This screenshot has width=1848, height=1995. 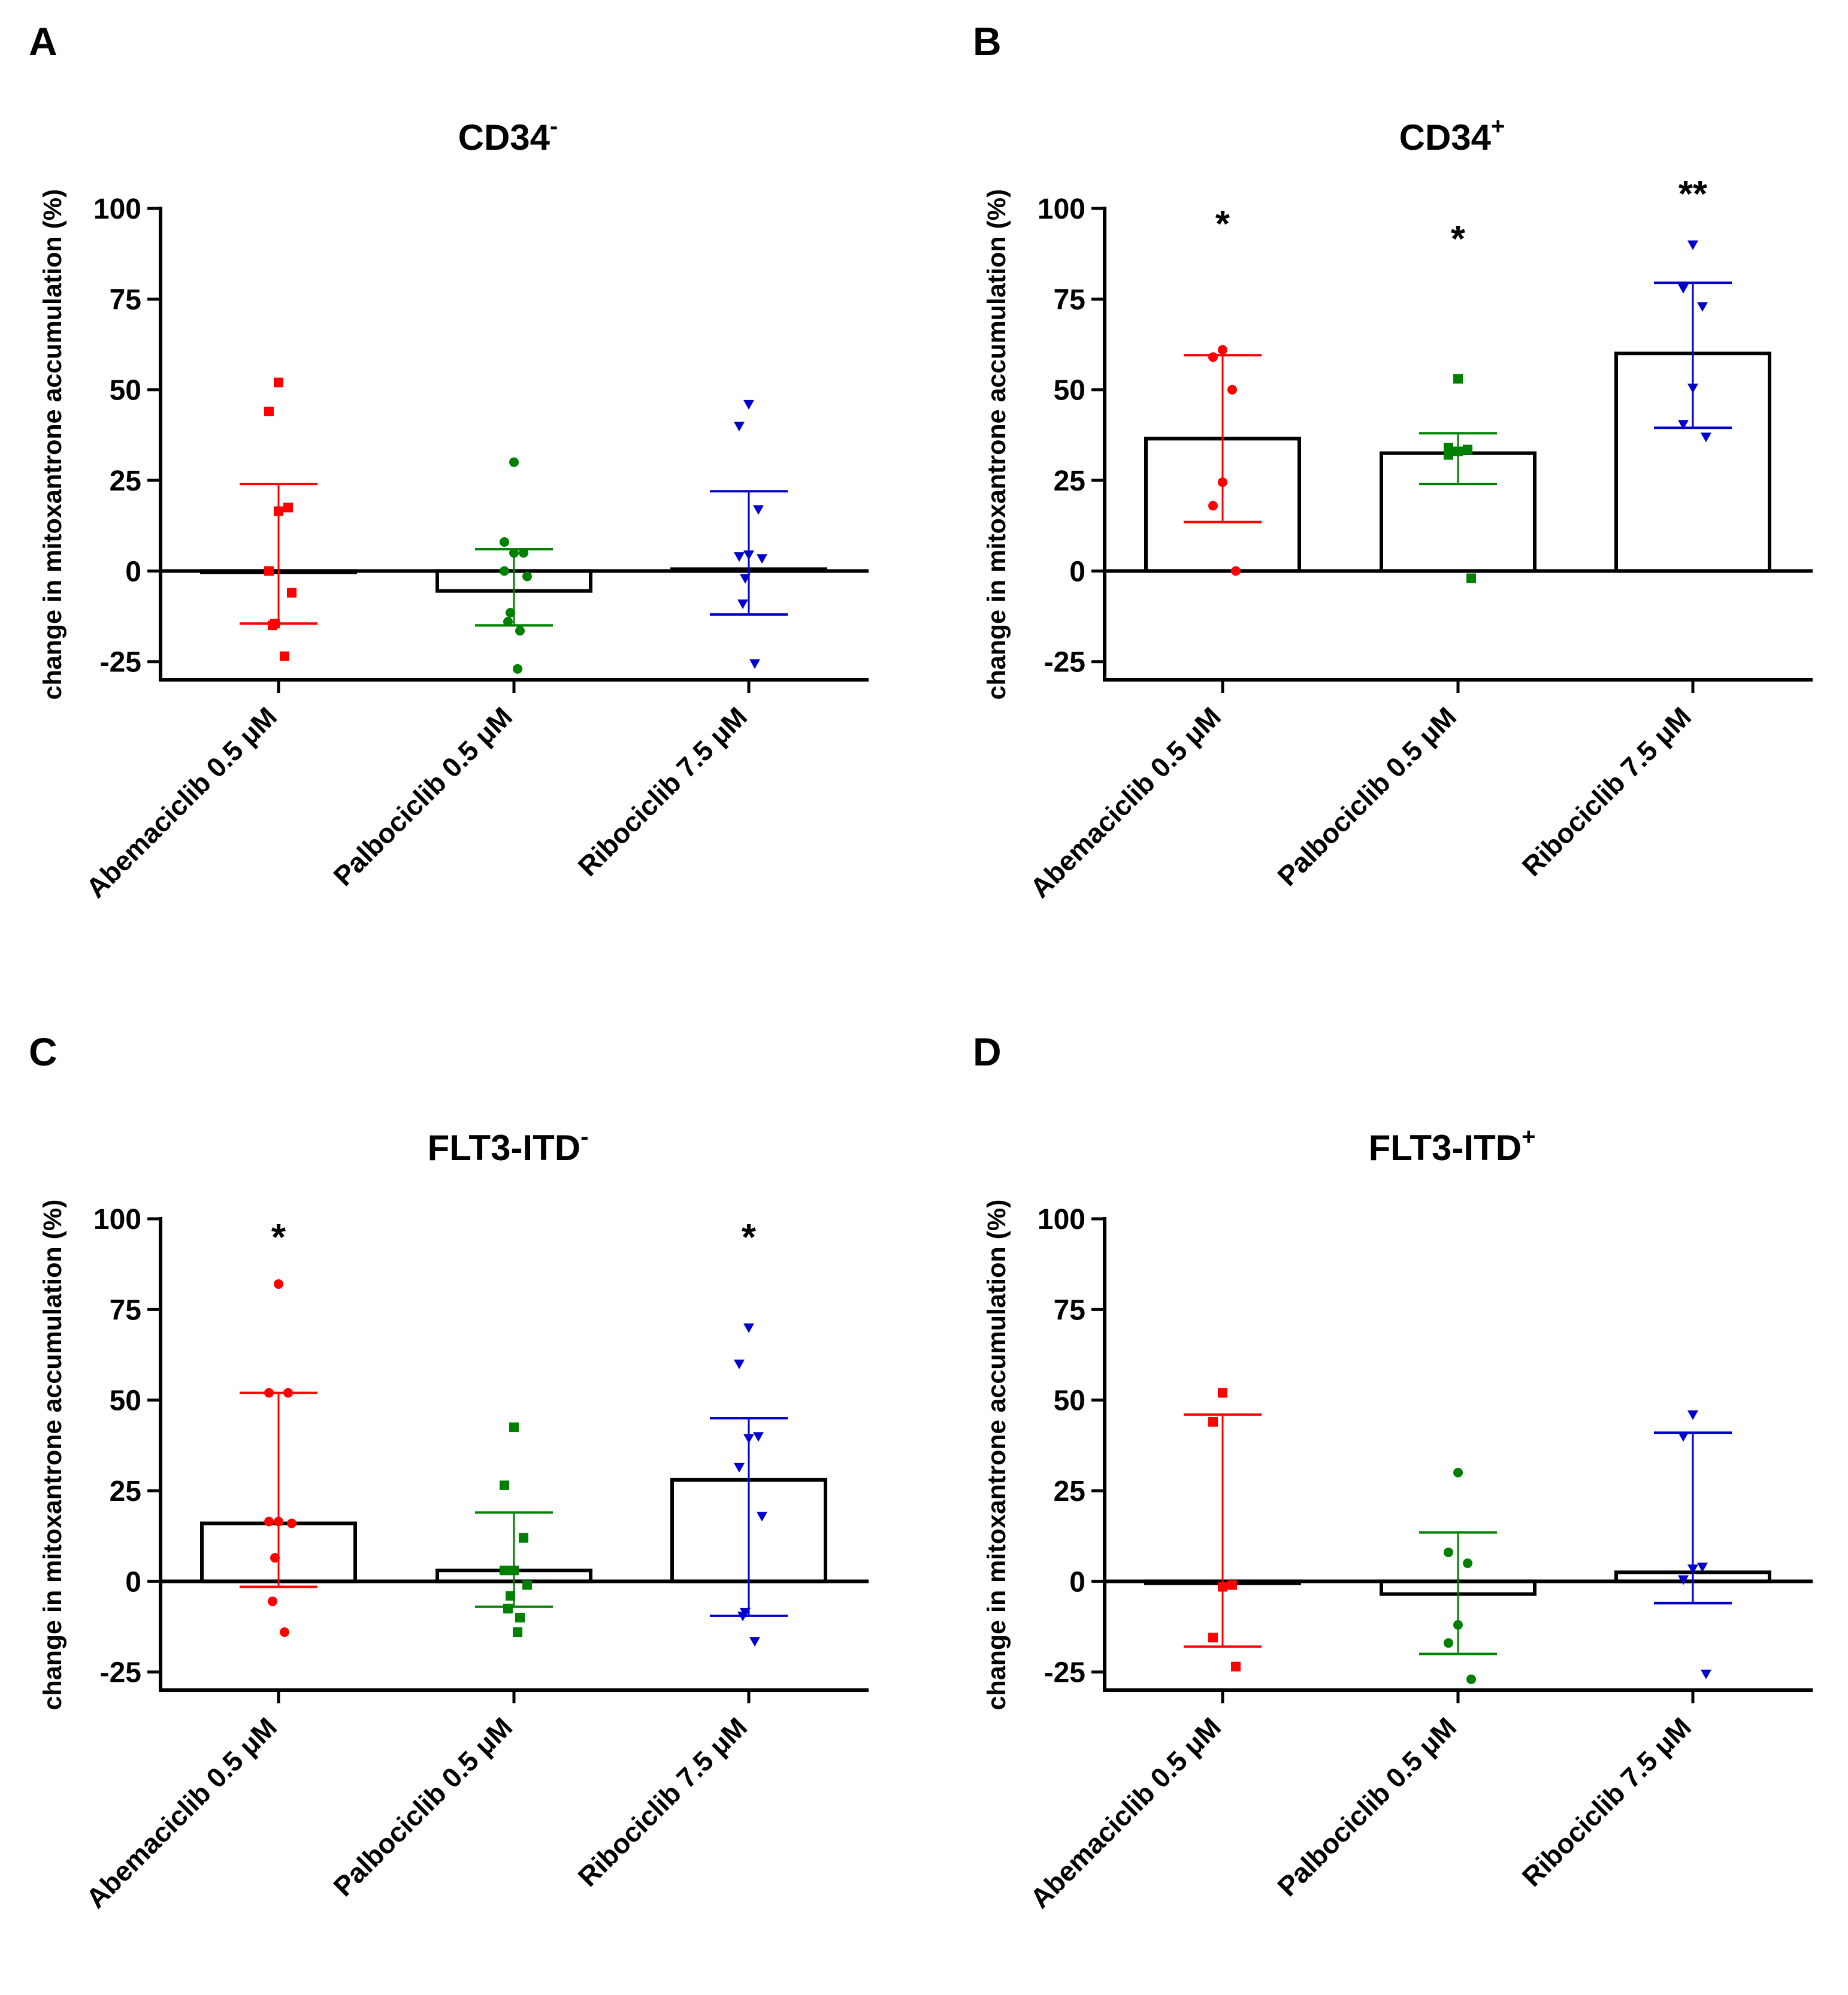 I want to click on significance-label: **, so click(x=1693, y=195).